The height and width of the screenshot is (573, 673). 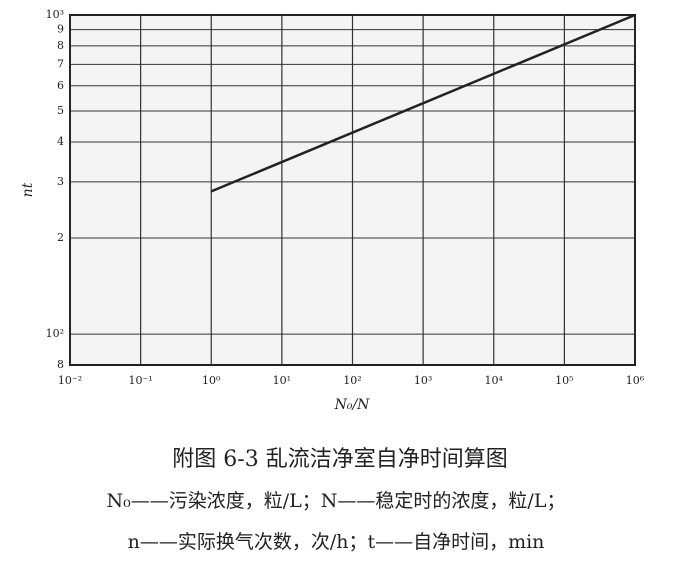 I want to click on x-tick-label: 10¹, so click(x=282, y=380).